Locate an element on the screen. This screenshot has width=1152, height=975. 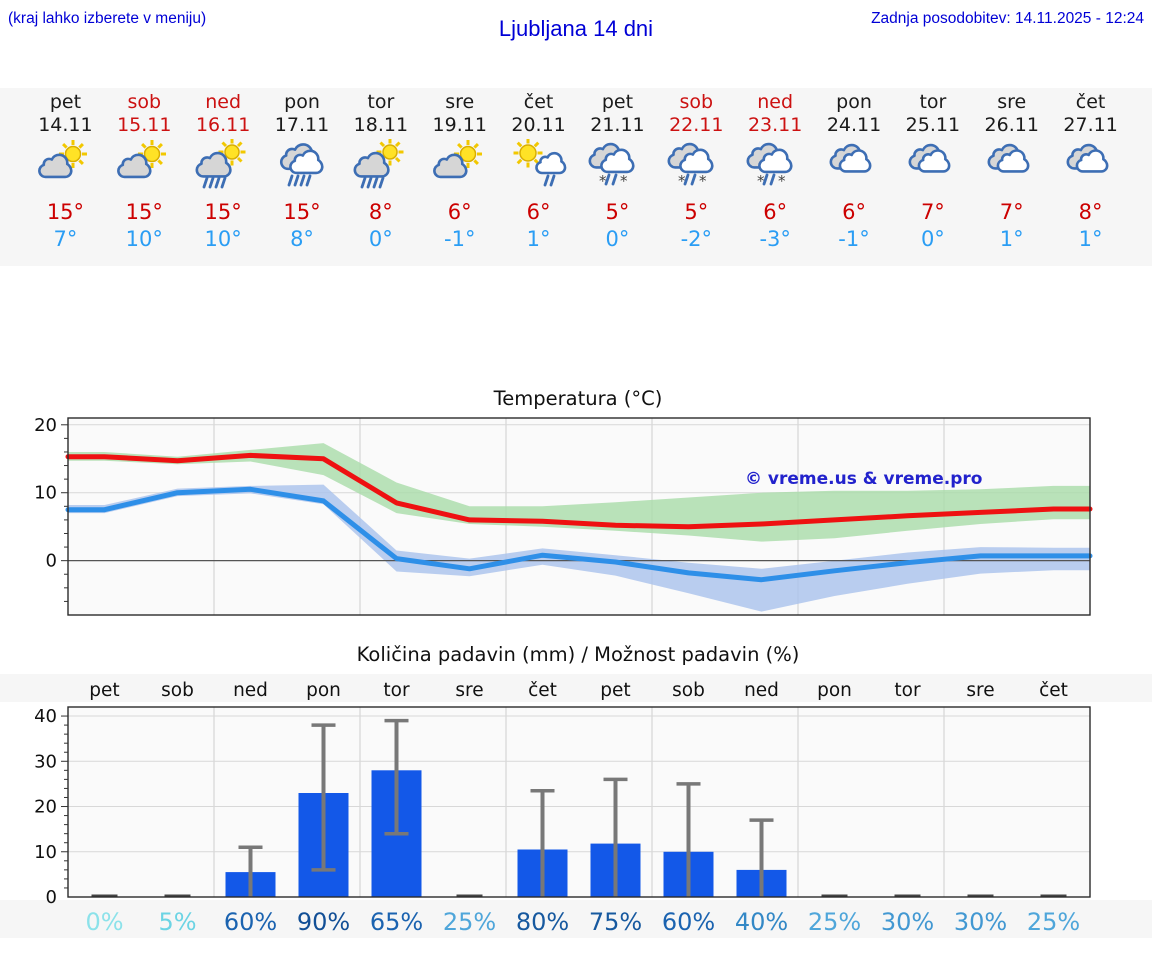
day-name: tor is located at coordinates (381, 102).